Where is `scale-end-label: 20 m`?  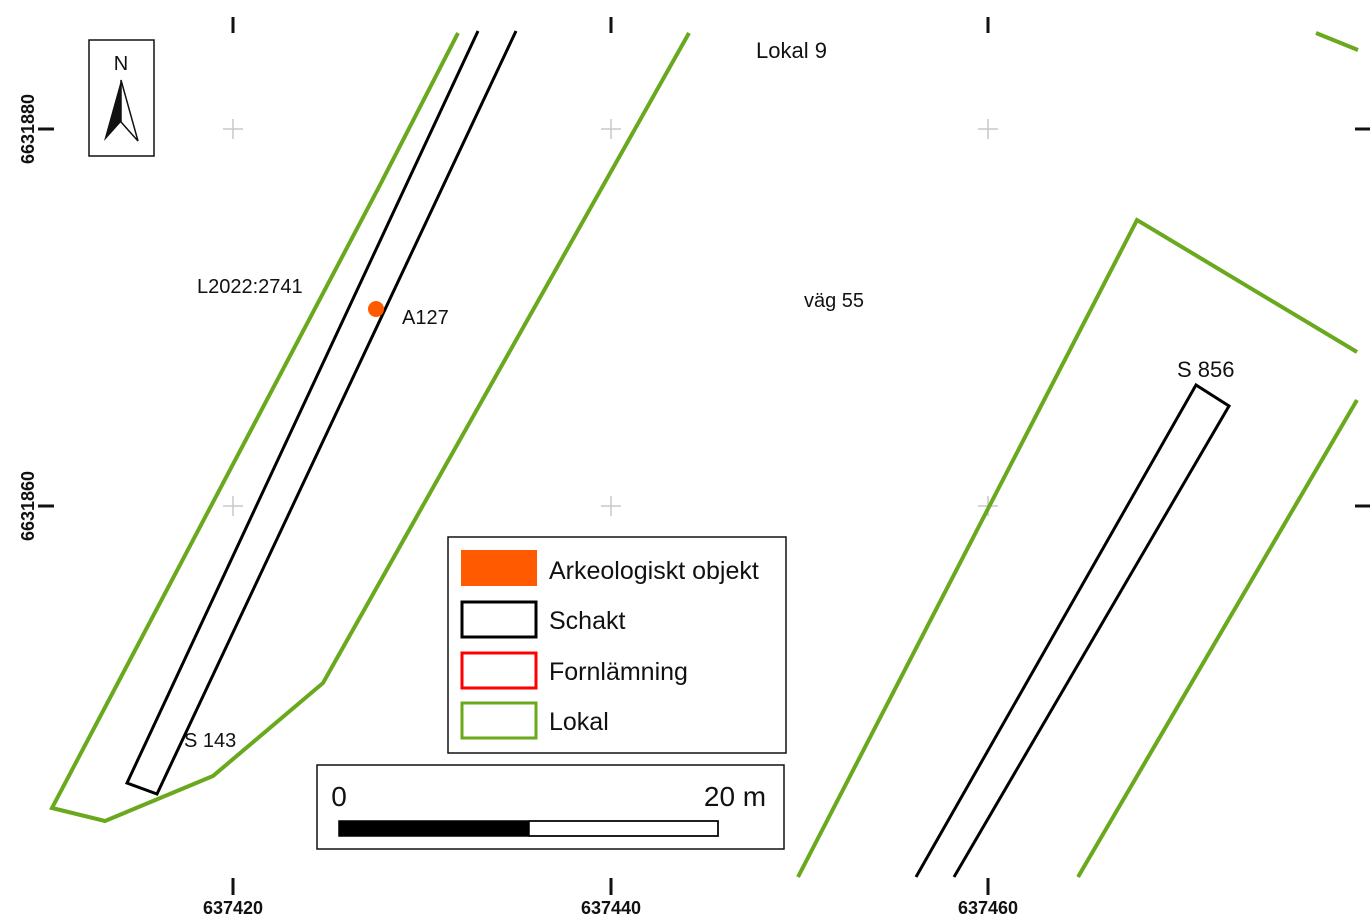
scale-end-label: 20 m is located at coordinates (735, 796).